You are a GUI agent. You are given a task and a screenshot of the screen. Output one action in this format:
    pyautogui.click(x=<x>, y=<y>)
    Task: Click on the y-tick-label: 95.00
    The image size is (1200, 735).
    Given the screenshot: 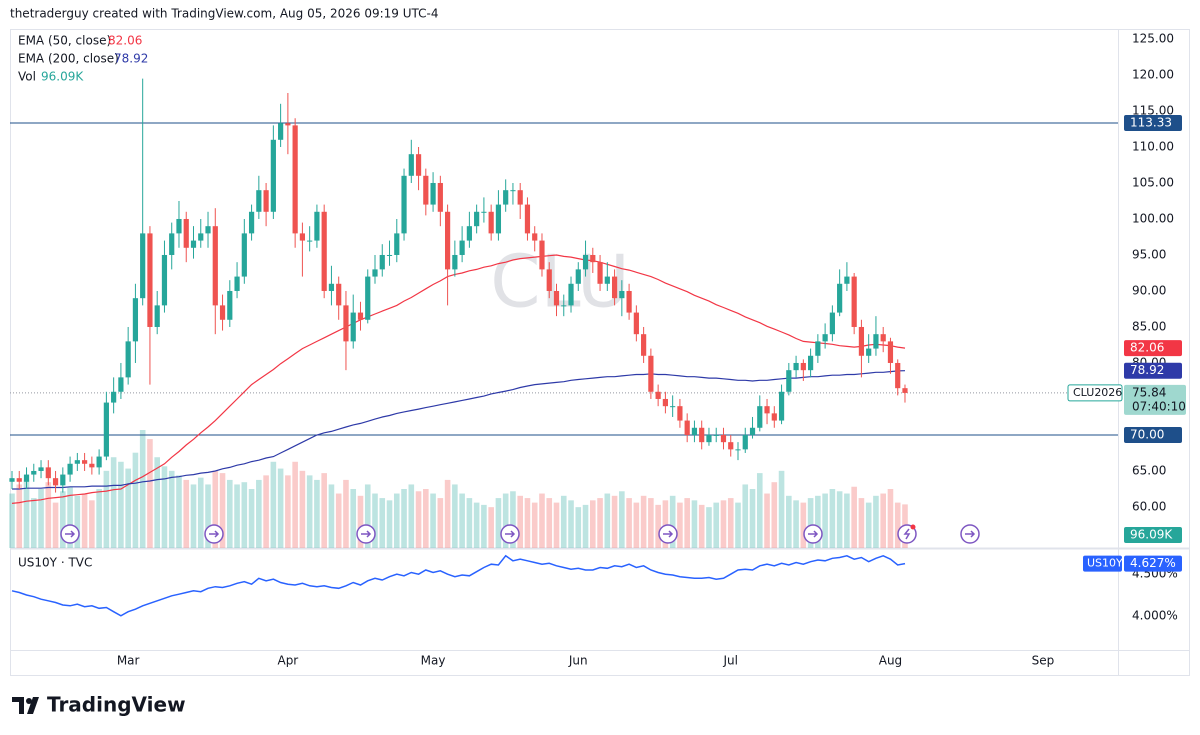 What is the action you would take?
    pyautogui.click(x=1149, y=254)
    